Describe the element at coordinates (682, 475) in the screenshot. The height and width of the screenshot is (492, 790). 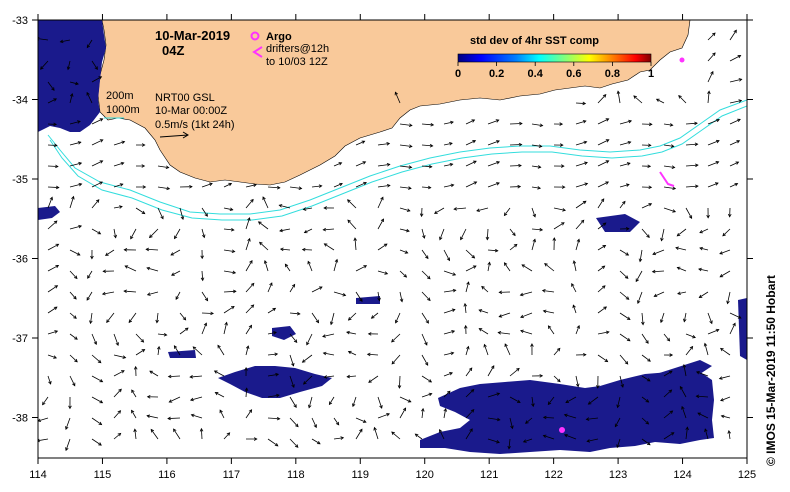
I see `x-tick-label: 124` at that location.